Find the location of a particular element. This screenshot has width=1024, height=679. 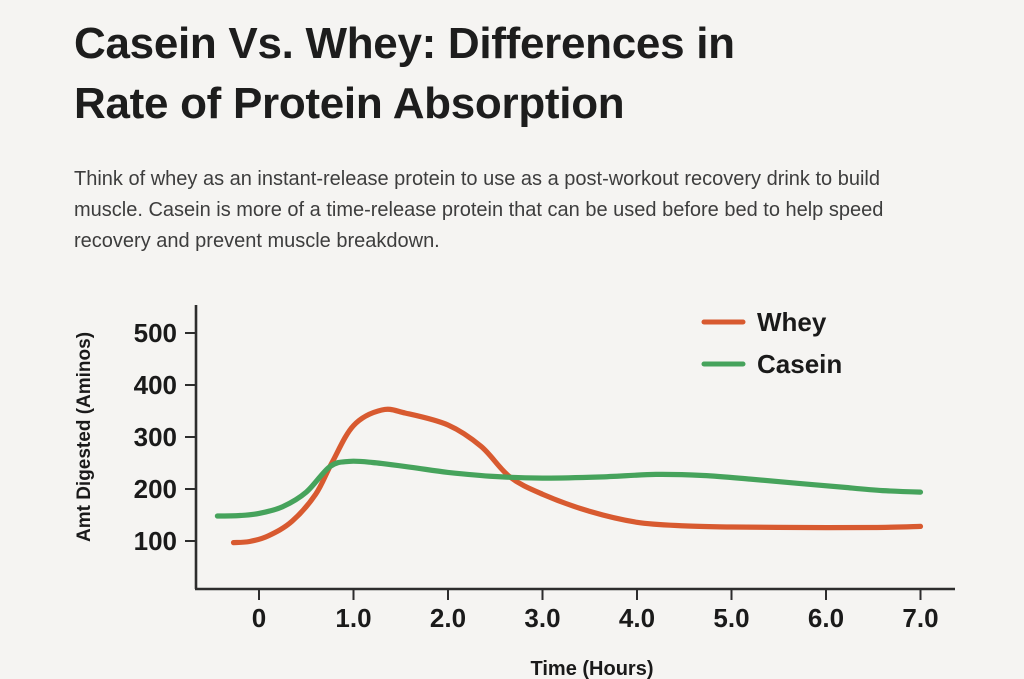

y-tick-label: 400 is located at coordinates (155, 385).